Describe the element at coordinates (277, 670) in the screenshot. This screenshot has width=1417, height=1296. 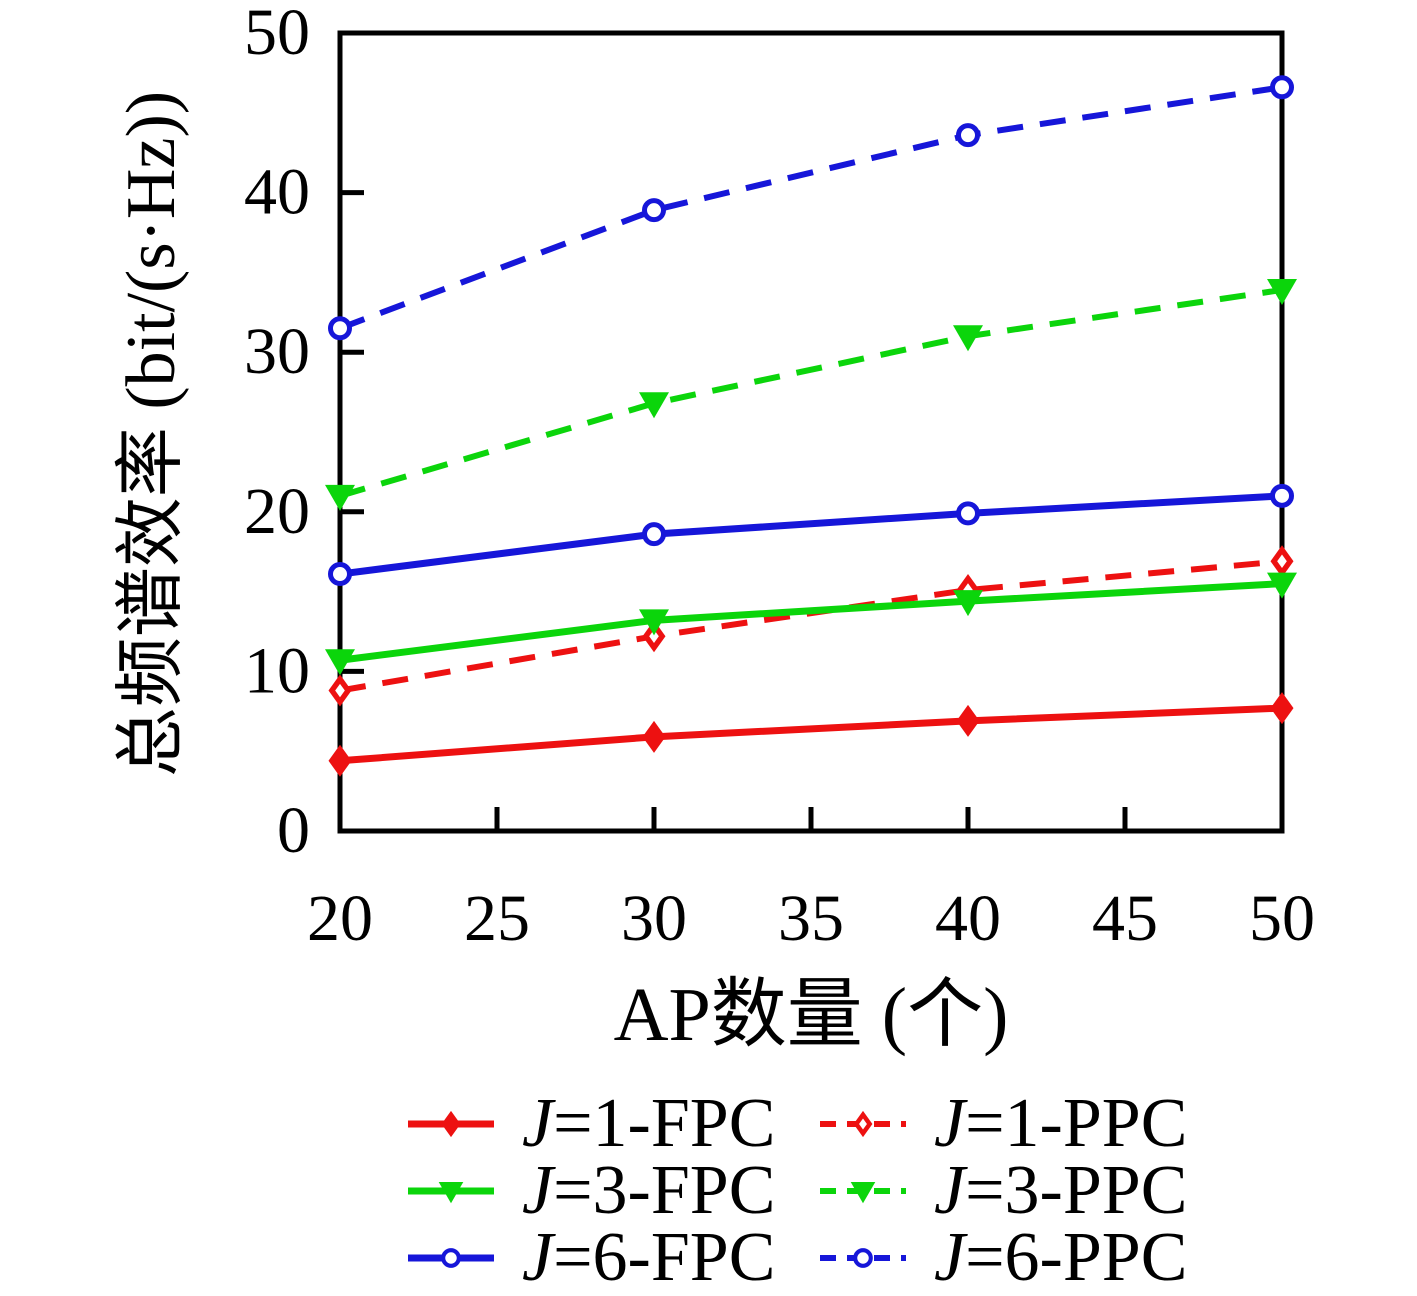
I see `y-tick-label: 10` at that location.